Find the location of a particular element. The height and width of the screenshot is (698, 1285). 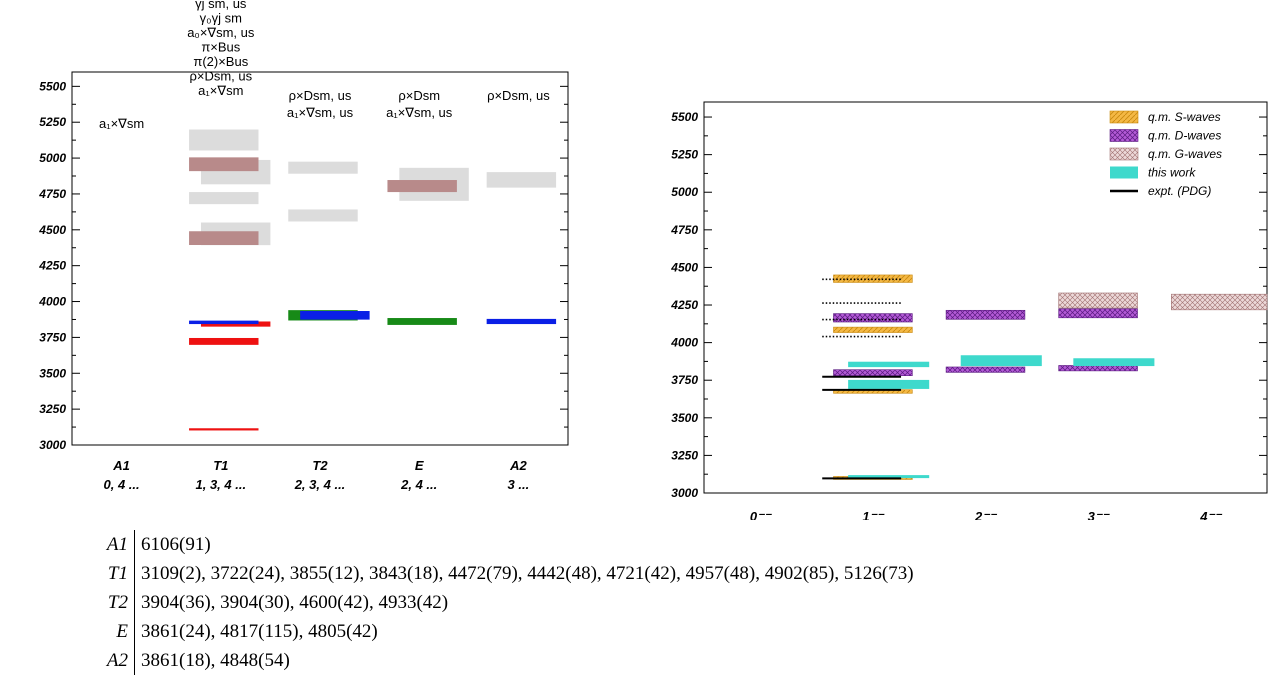

right-ytick-label: 4000 is located at coordinates (684, 343).